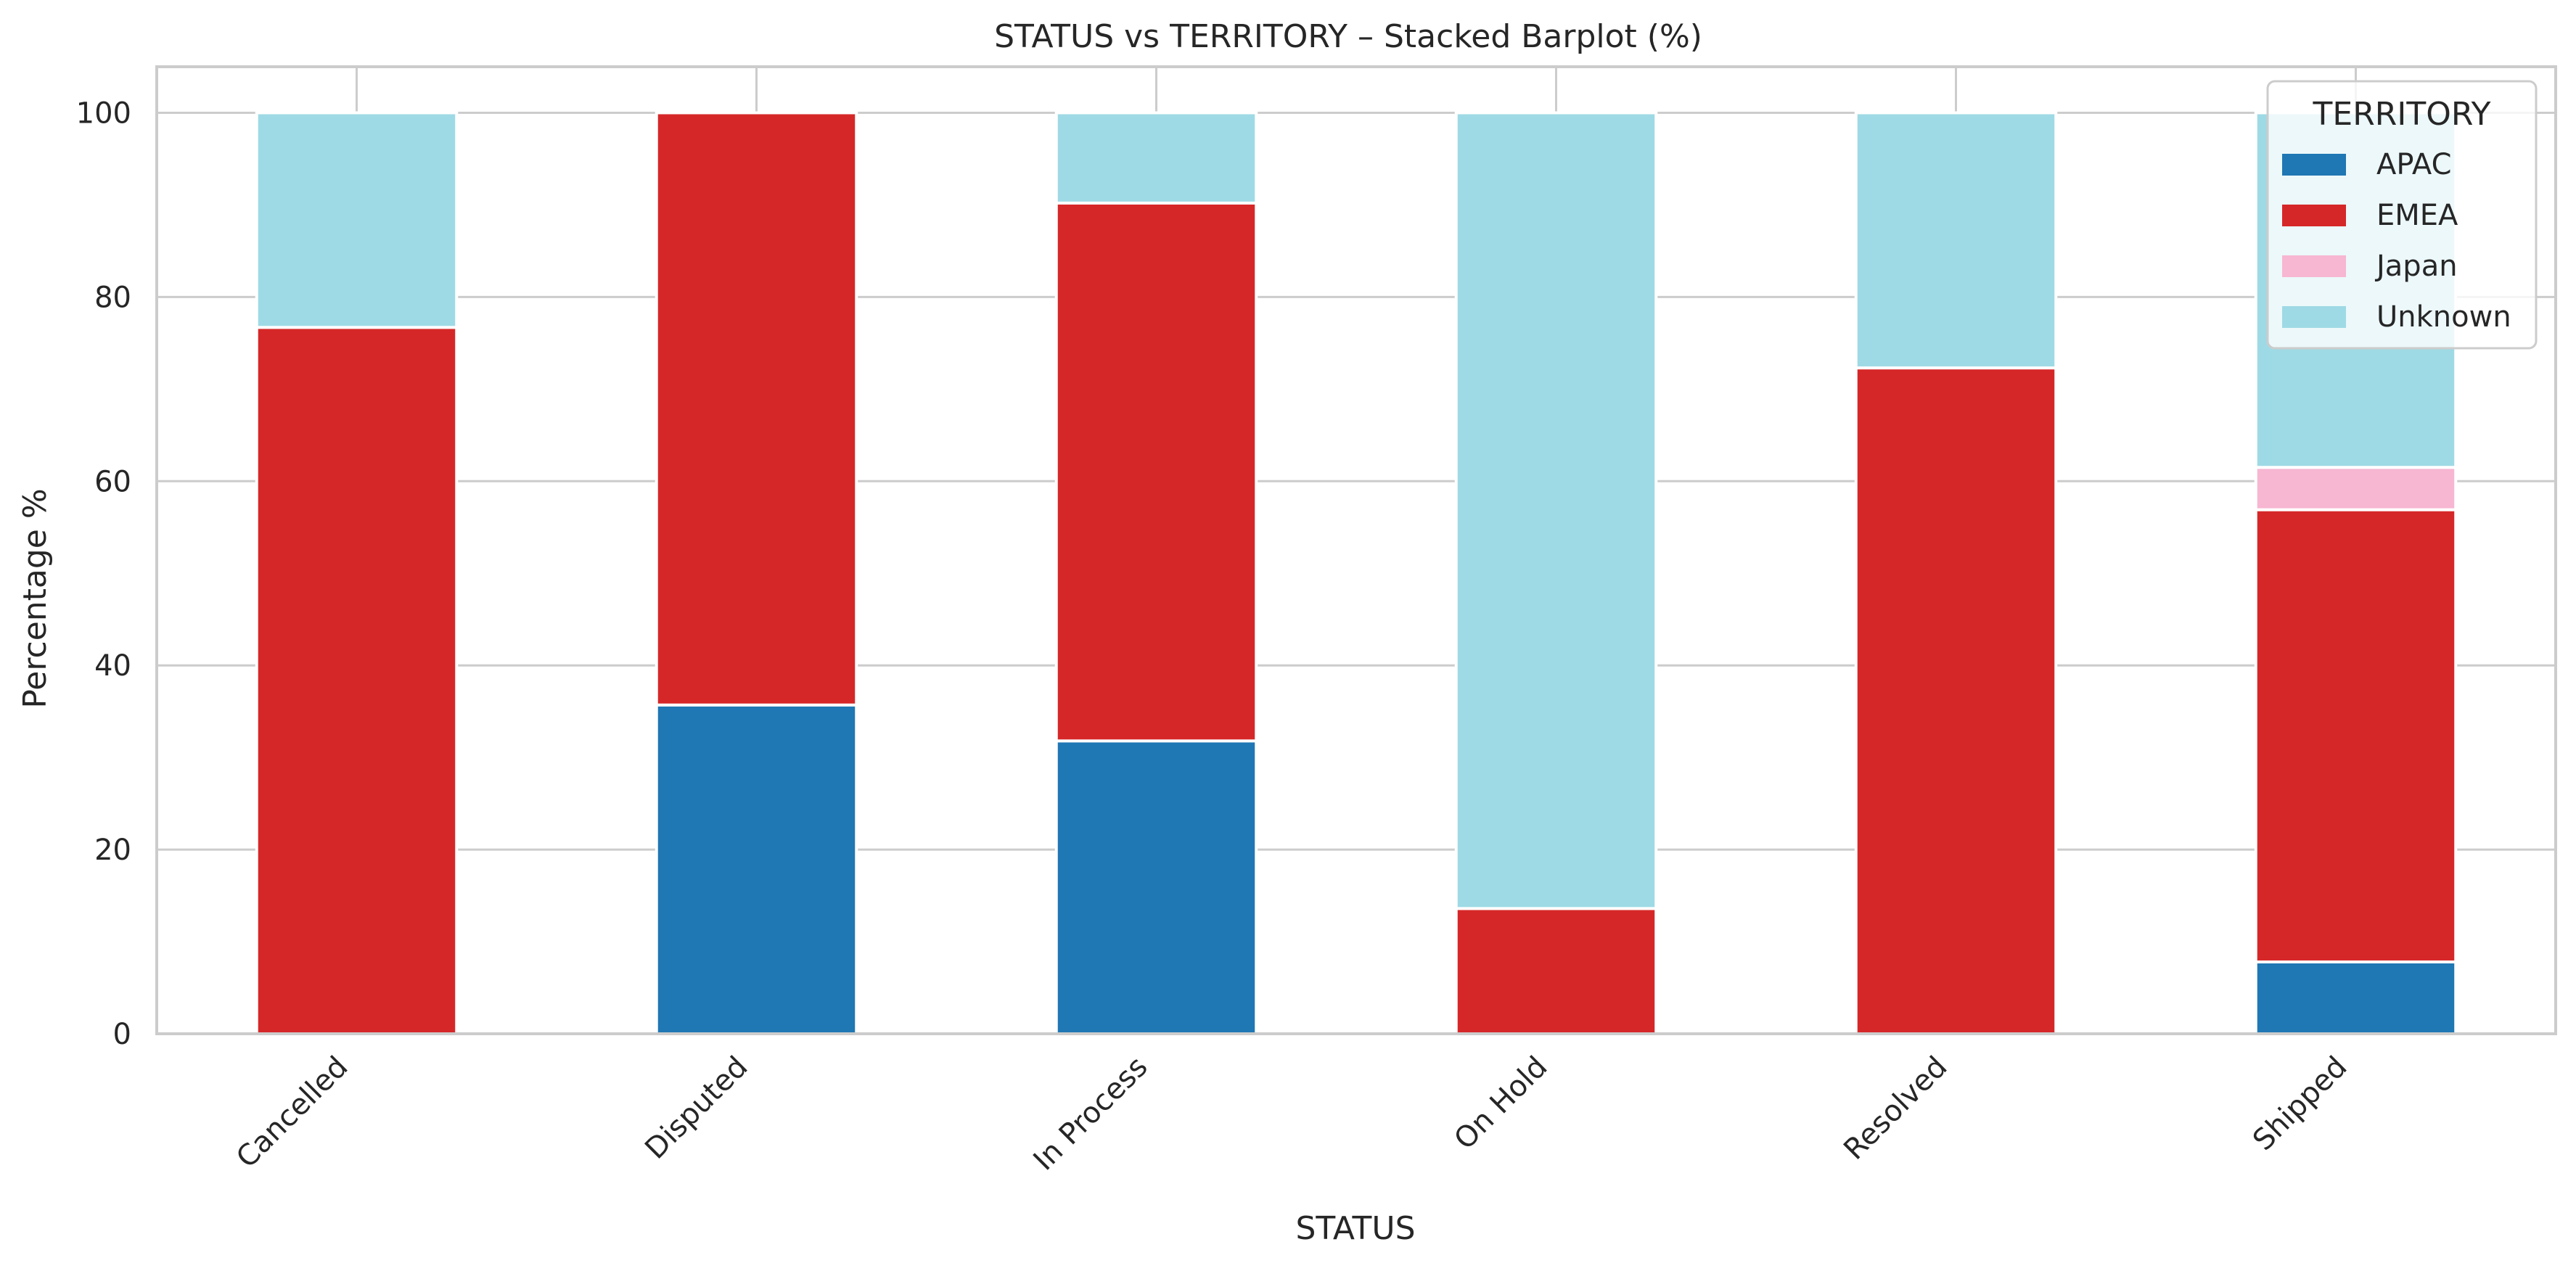  What do you see at coordinates (112, 481) in the screenshot?
I see `y-tick-label: 60` at bounding box center [112, 481].